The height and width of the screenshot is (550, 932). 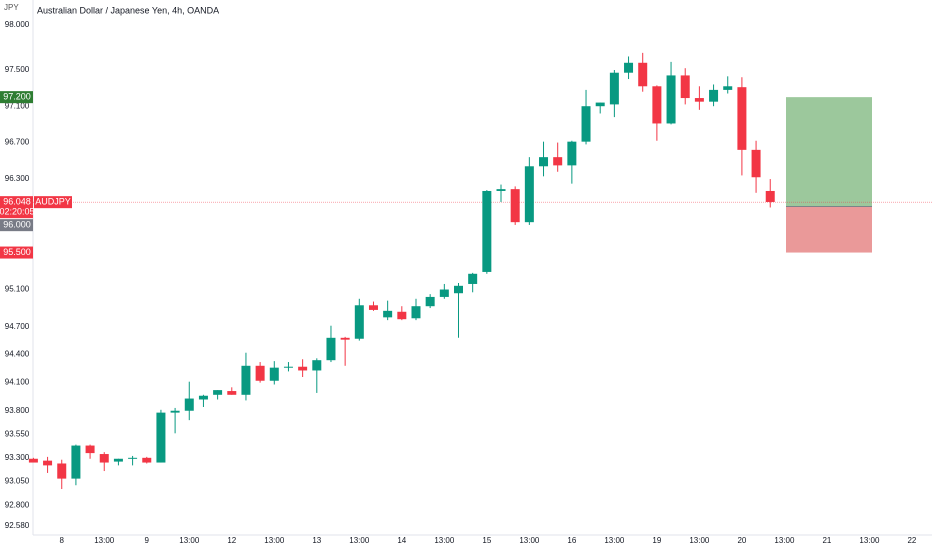 I want to click on x-tick-label: 12, so click(x=231, y=540).